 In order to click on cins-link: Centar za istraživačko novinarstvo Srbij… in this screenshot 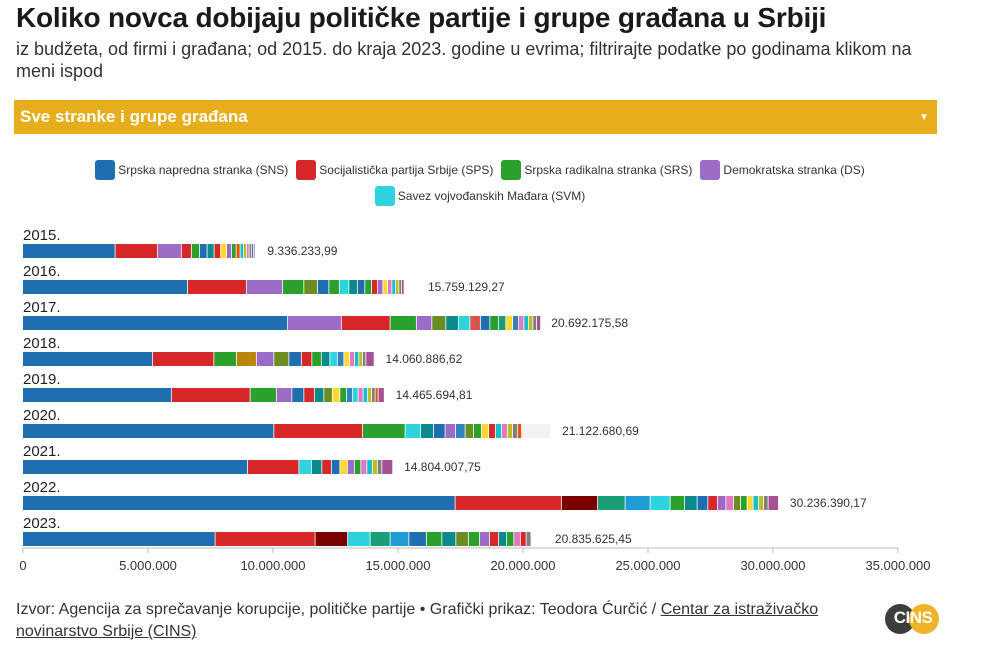, I will do `click(417, 620)`.